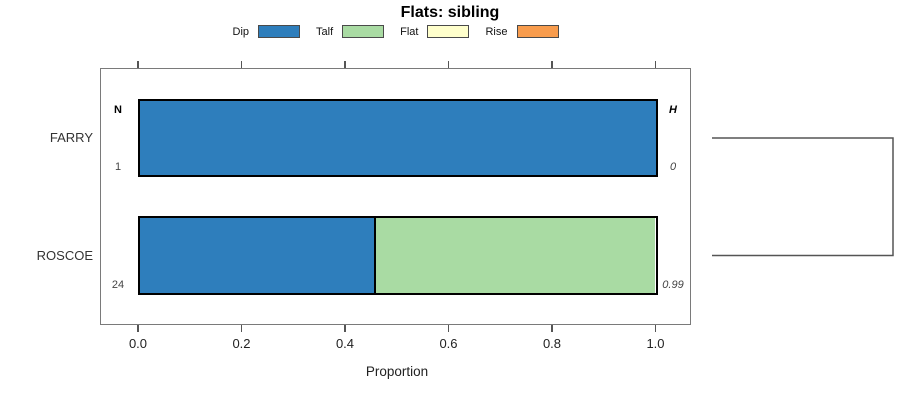 This screenshot has width=900, height=400. Describe the element at coordinates (395, 31) in the screenshot. I see `legend: Dip Talf Flat Rise` at that location.